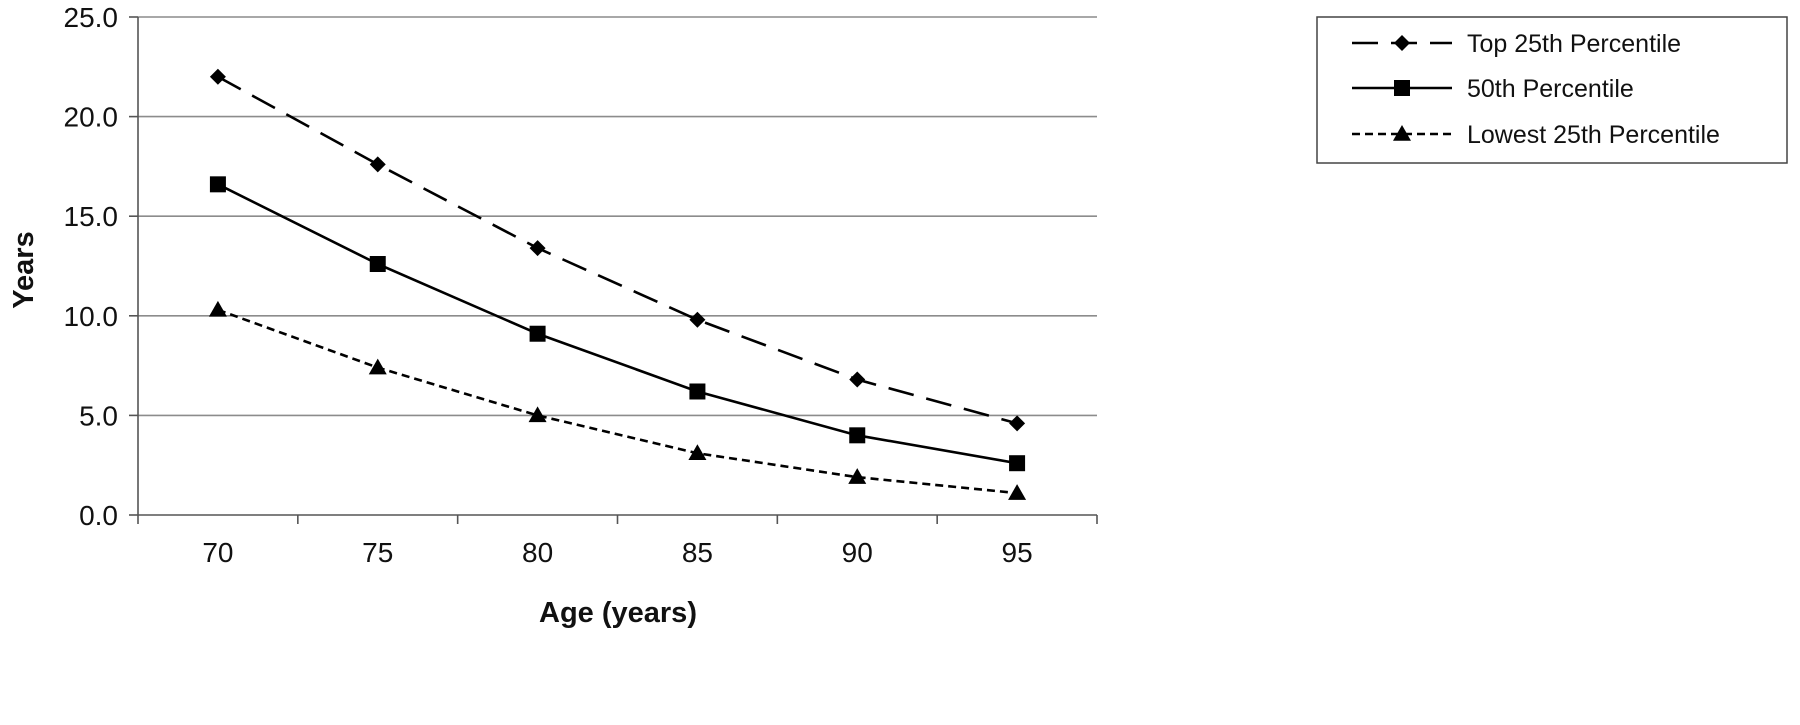 This screenshot has height=725, width=1800. Describe the element at coordinates (91, 216) in the screenshot. I see `y-tick-label: 15.0` at that location.